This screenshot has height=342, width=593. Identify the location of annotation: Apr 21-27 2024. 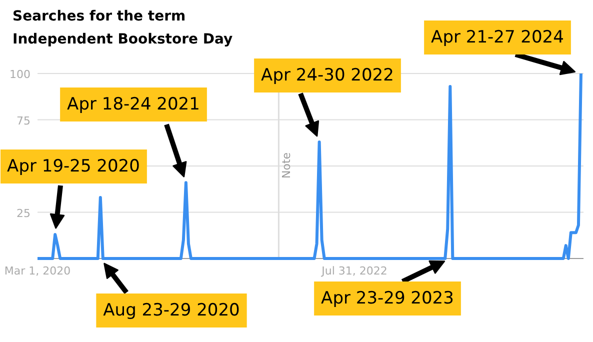
(497, 38).